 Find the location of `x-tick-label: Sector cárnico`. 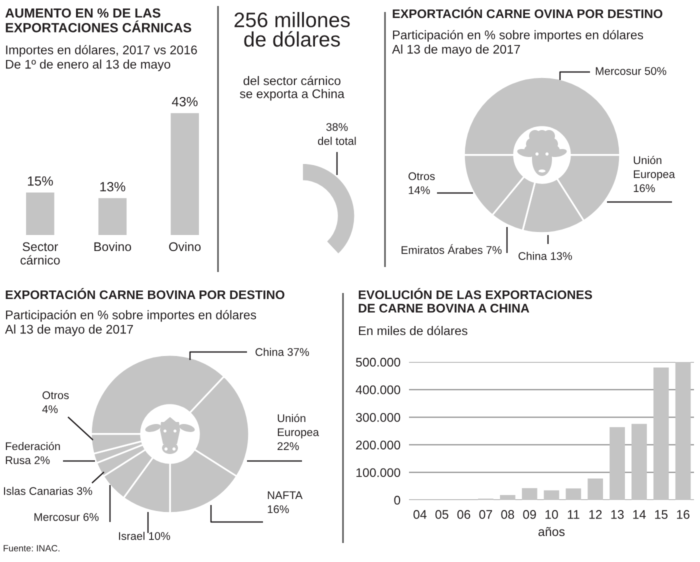

x-tick-label: Sector cárnico is located at coordinates (40, 253).